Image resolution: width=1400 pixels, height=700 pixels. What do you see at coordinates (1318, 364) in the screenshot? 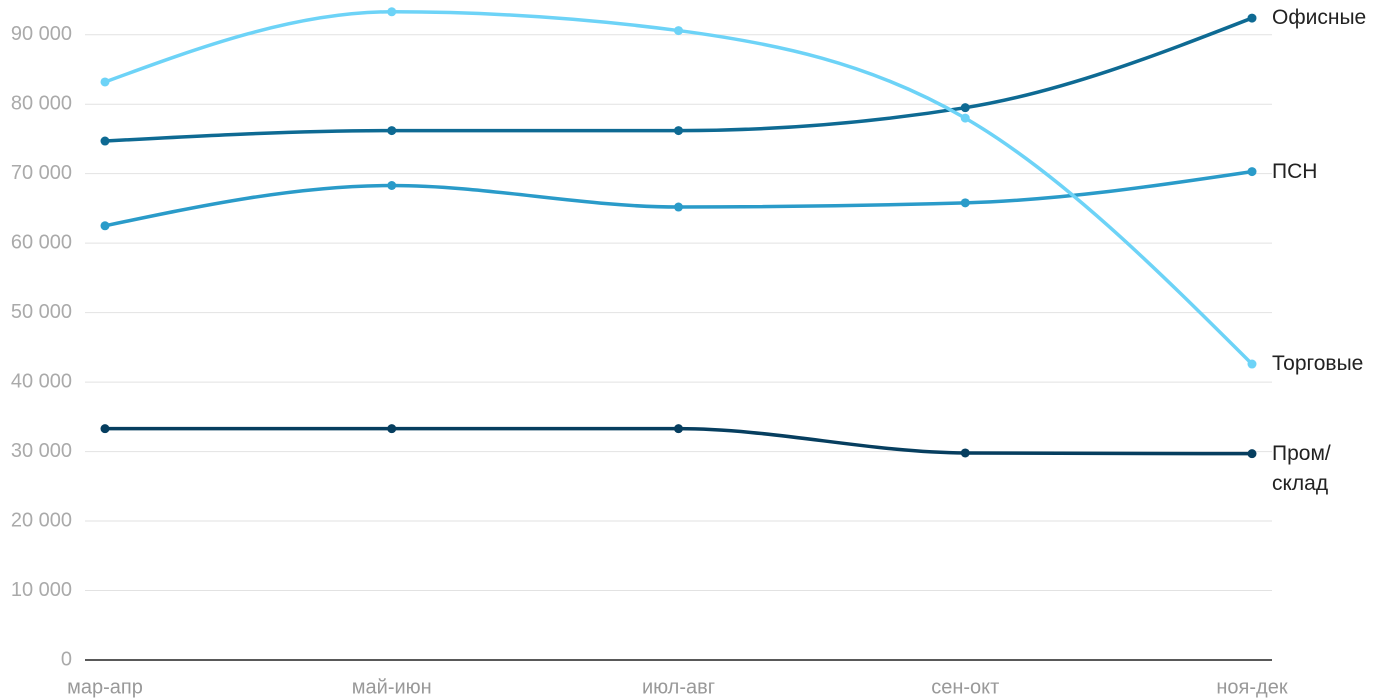
I see `legend-label: Торговые` at bounding box center [1318, 364].